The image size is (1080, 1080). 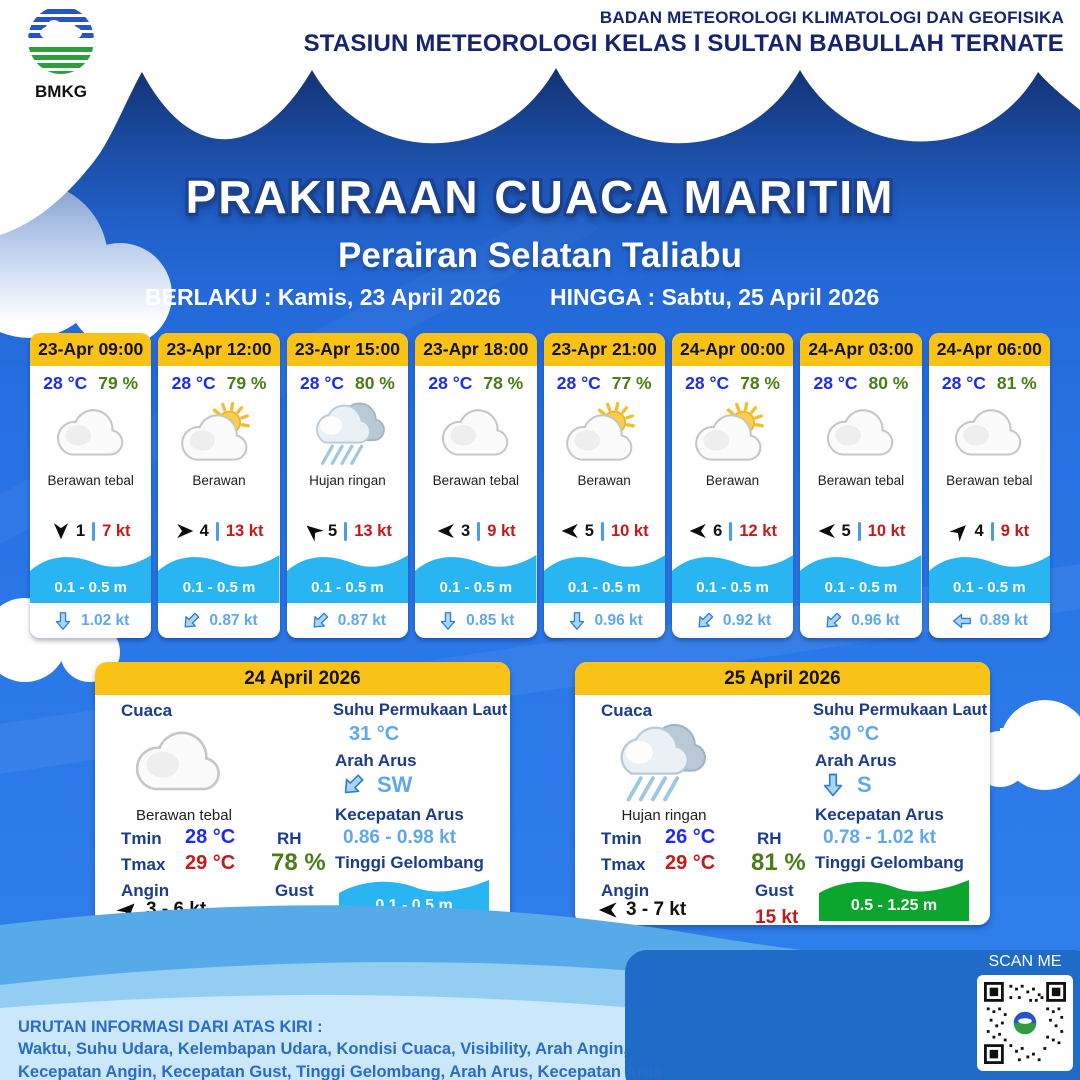 I want to click on current-direction-label: Arah Arus, so click(x=856, y=760).